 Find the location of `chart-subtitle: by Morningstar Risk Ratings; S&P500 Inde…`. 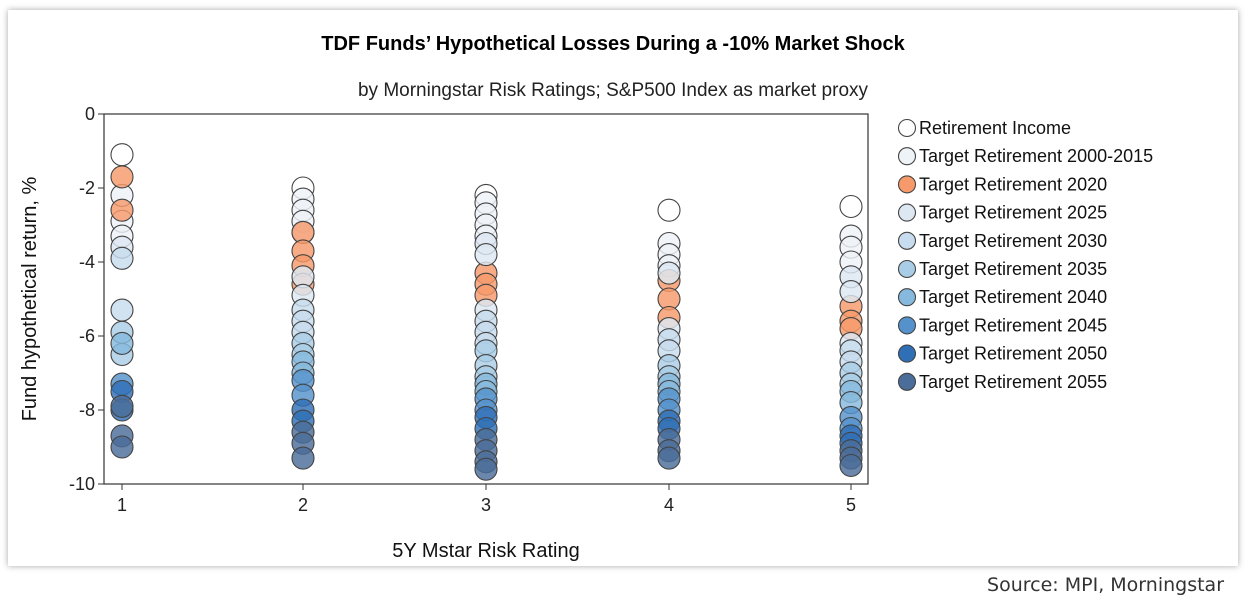

chart-subtitle: by Morningstar Risk Ratings; S&P500 Inde… is located at coordinates (613, 90).